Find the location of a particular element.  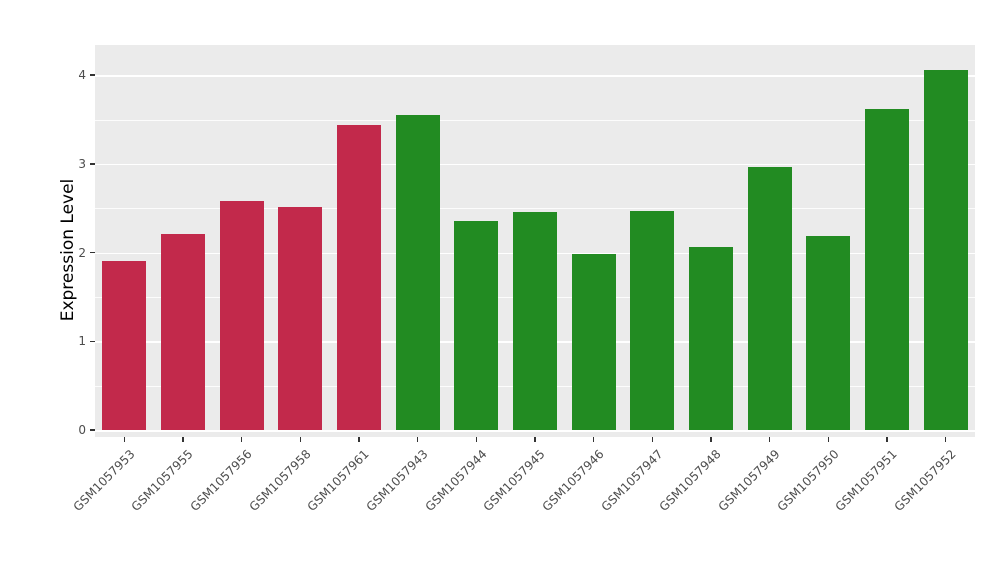

y-tick-label: 3 is located at coordinates (82, 163).